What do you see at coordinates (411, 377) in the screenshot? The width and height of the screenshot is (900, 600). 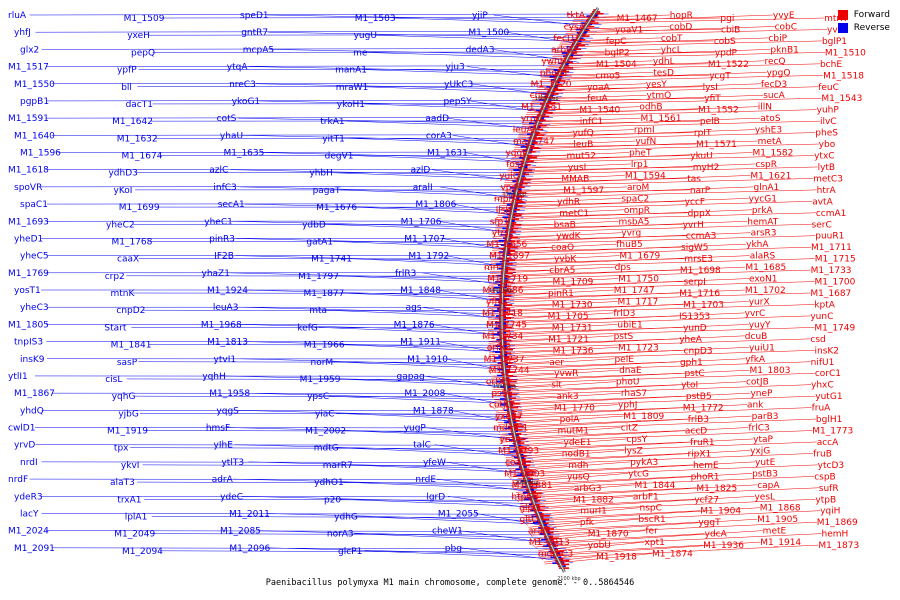 I see `reverse-gene-label: gapag` at bounding box center [411, 377].